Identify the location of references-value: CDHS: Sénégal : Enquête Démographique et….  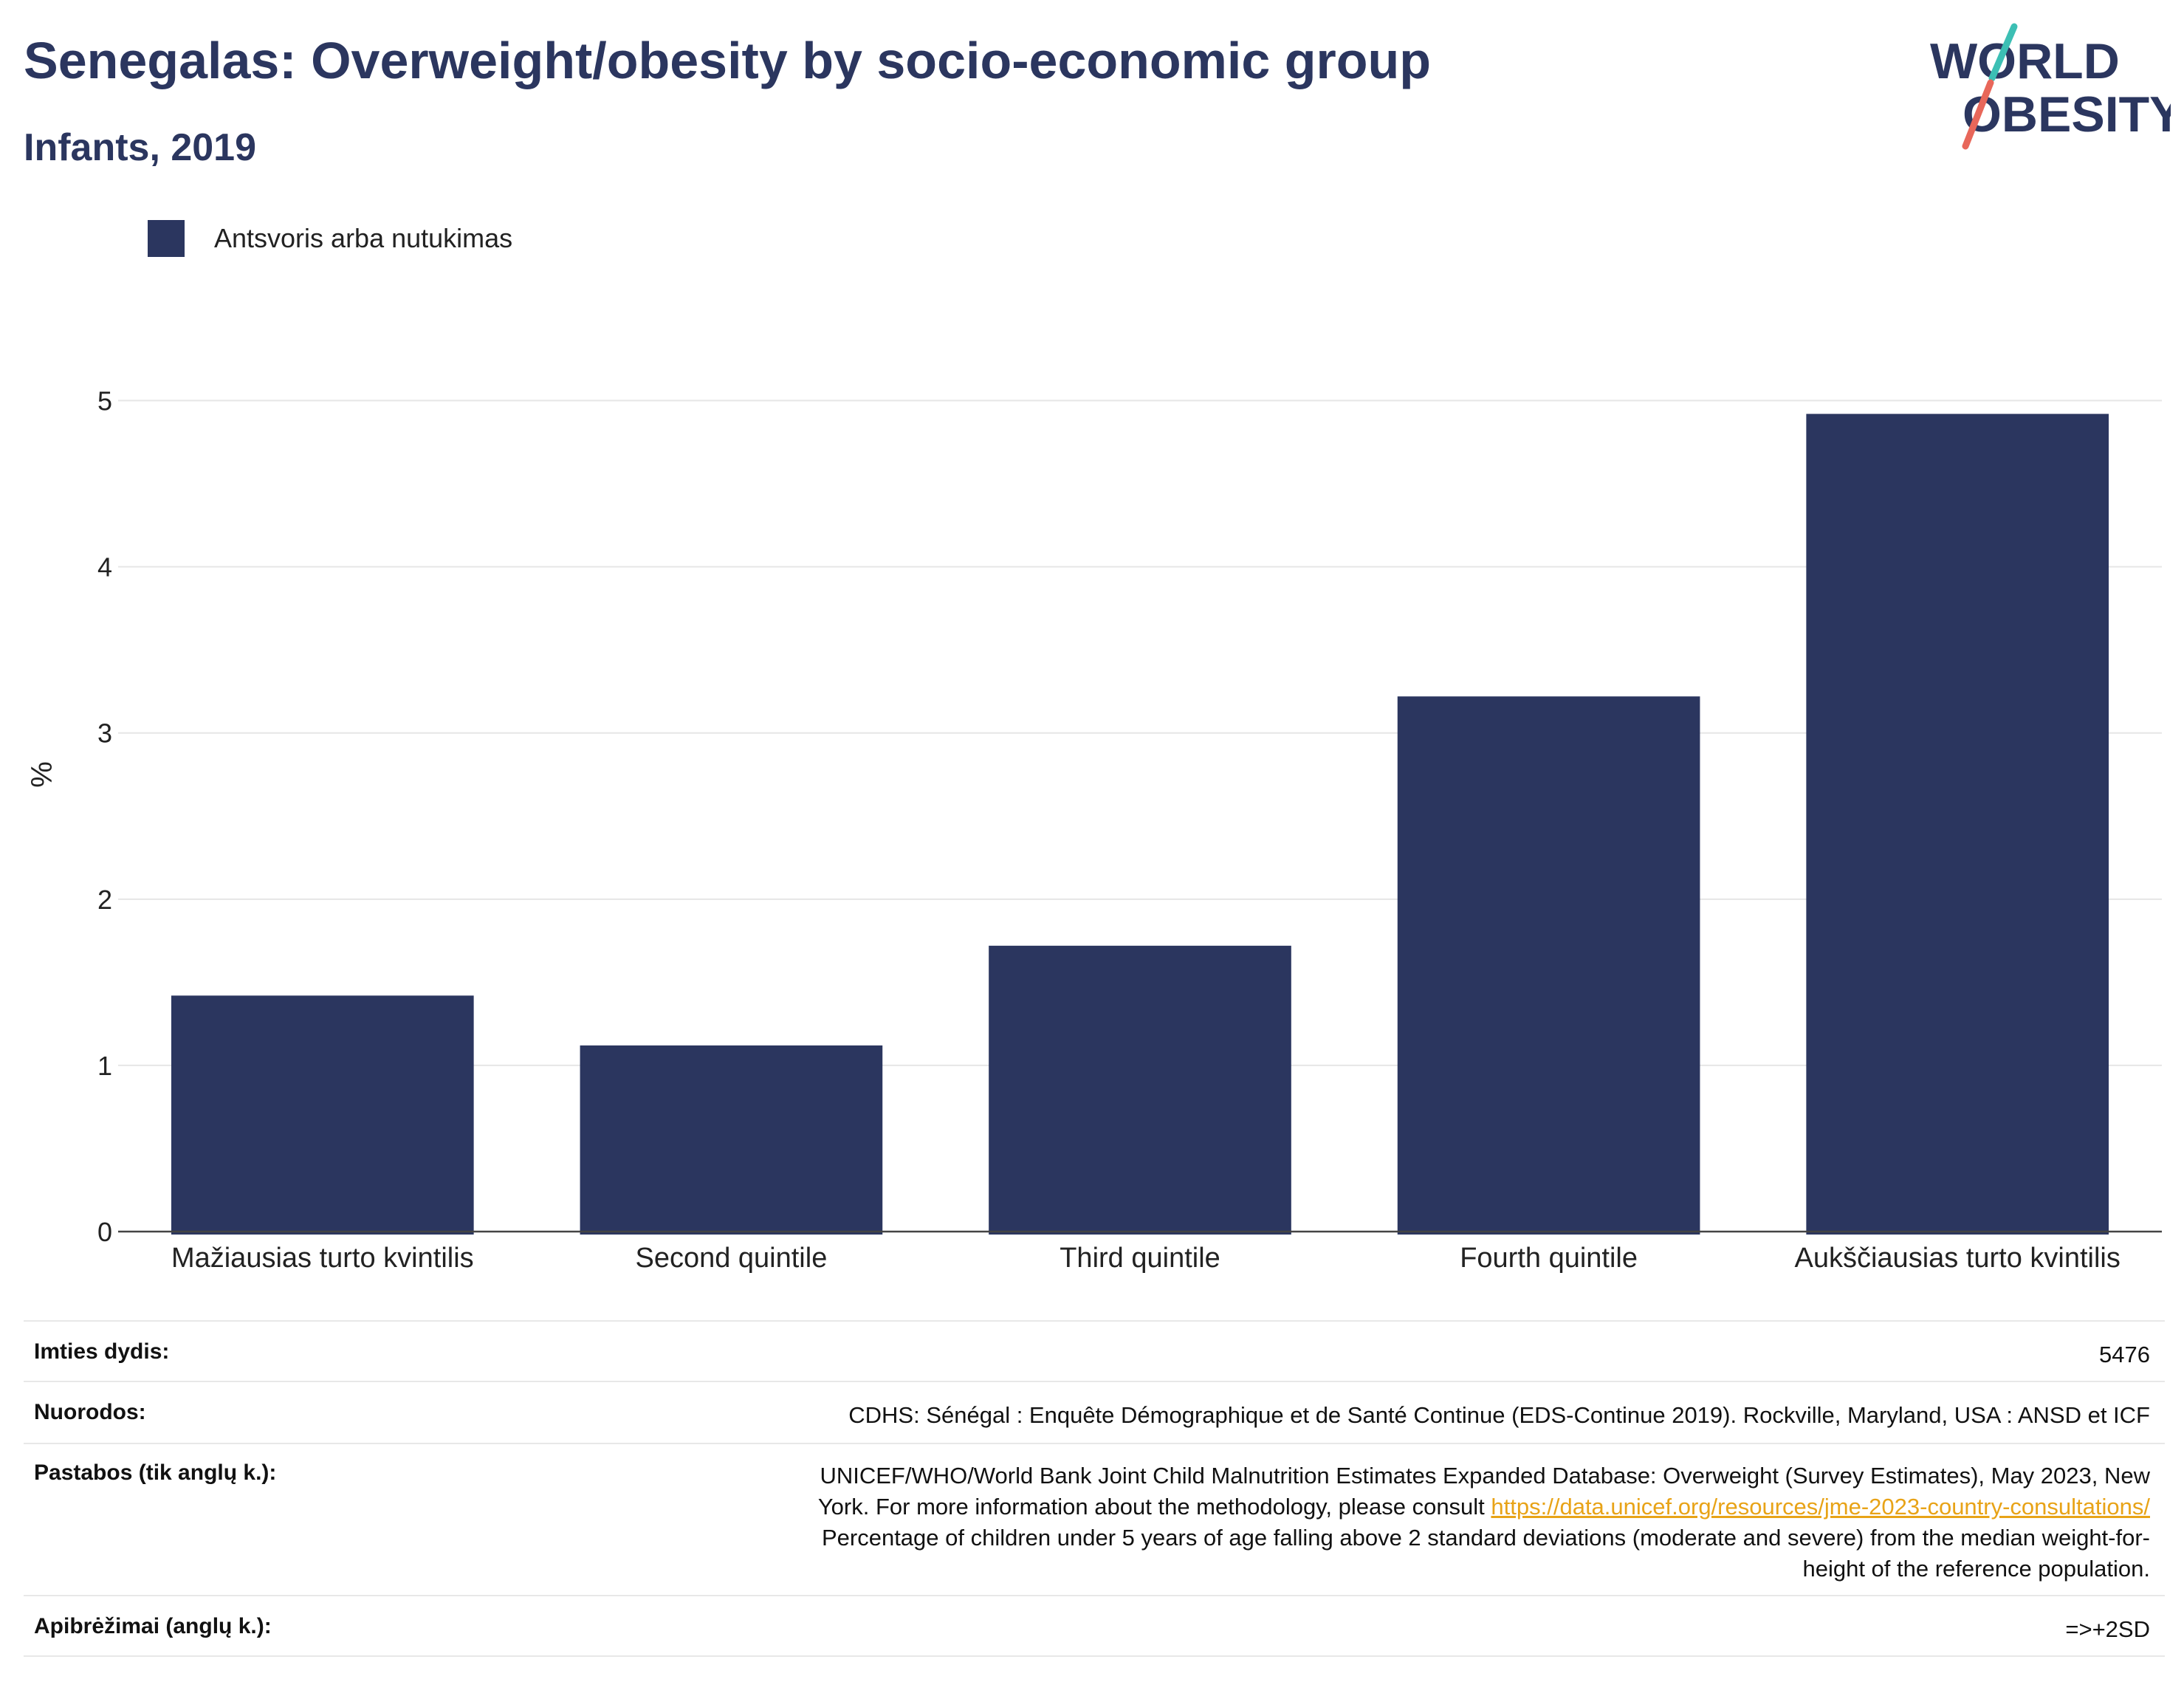
(1499, 1415).